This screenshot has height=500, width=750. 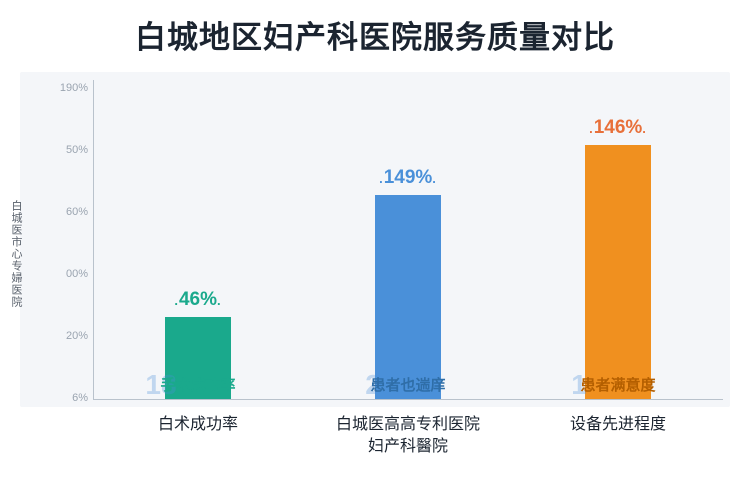 What do you see at coordinates (76, 336) in the screenshot?
I see `y-tick-label: 20%` at bounding box center [76, 336].